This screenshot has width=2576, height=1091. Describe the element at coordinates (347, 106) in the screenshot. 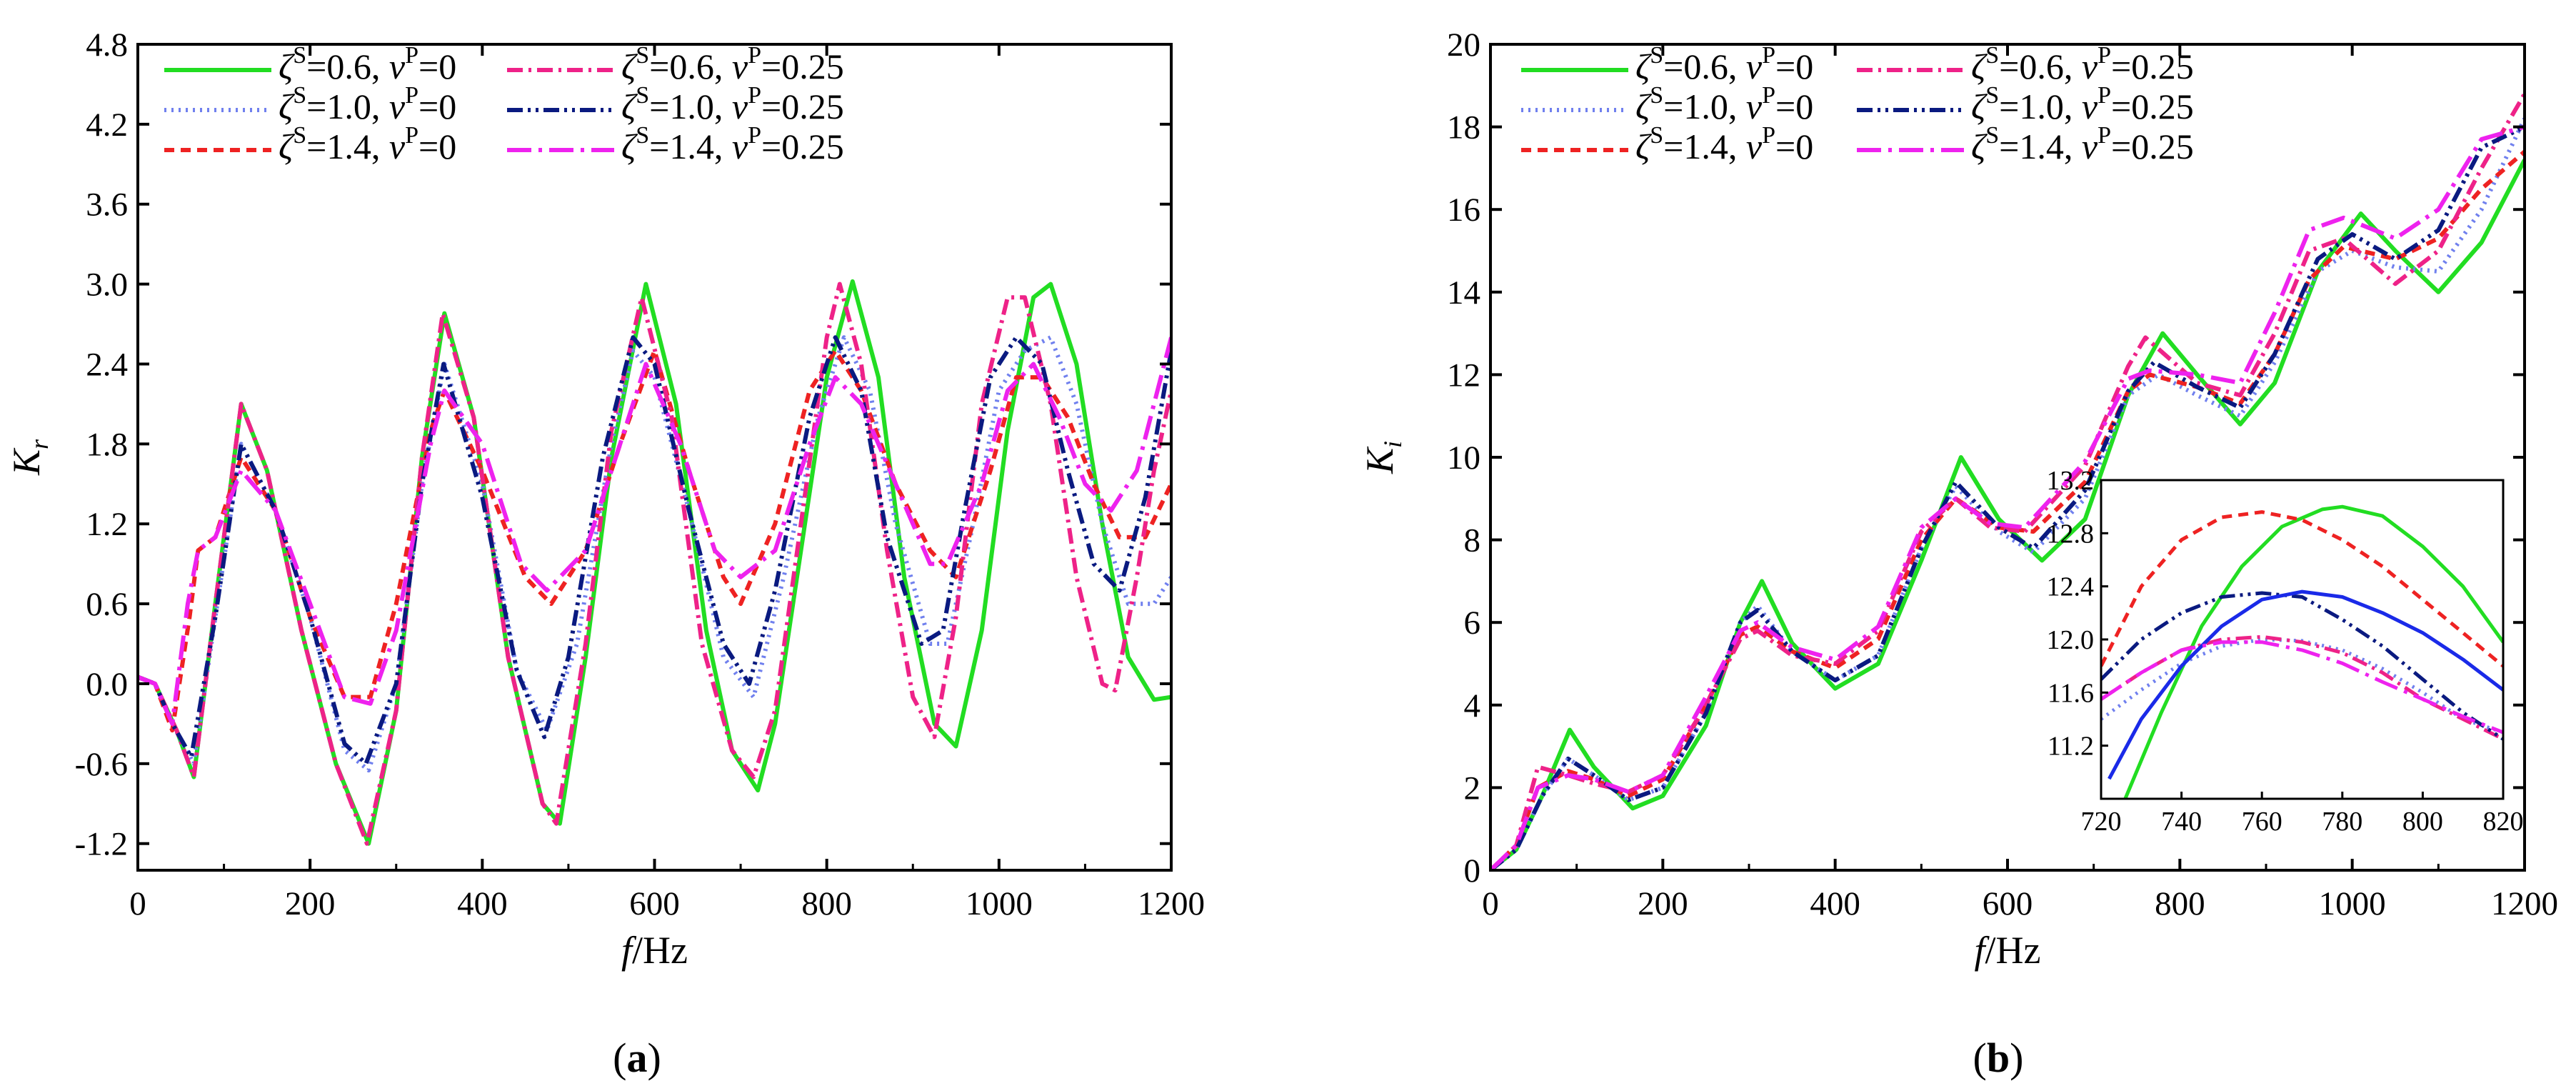

I see `legend-zeta-value: =1.0,` at that location.